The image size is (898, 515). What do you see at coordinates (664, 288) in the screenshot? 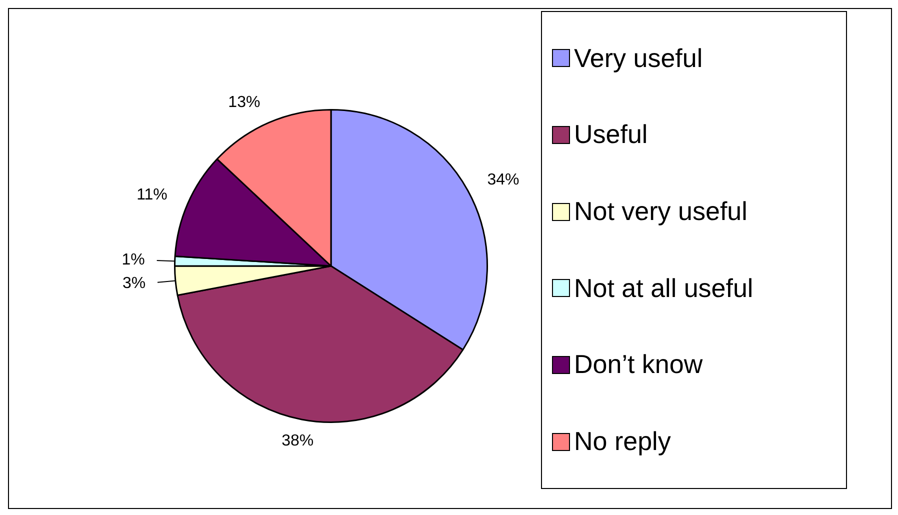
I see `legend-label: Not at all useful` at bounding box center [664, 288].